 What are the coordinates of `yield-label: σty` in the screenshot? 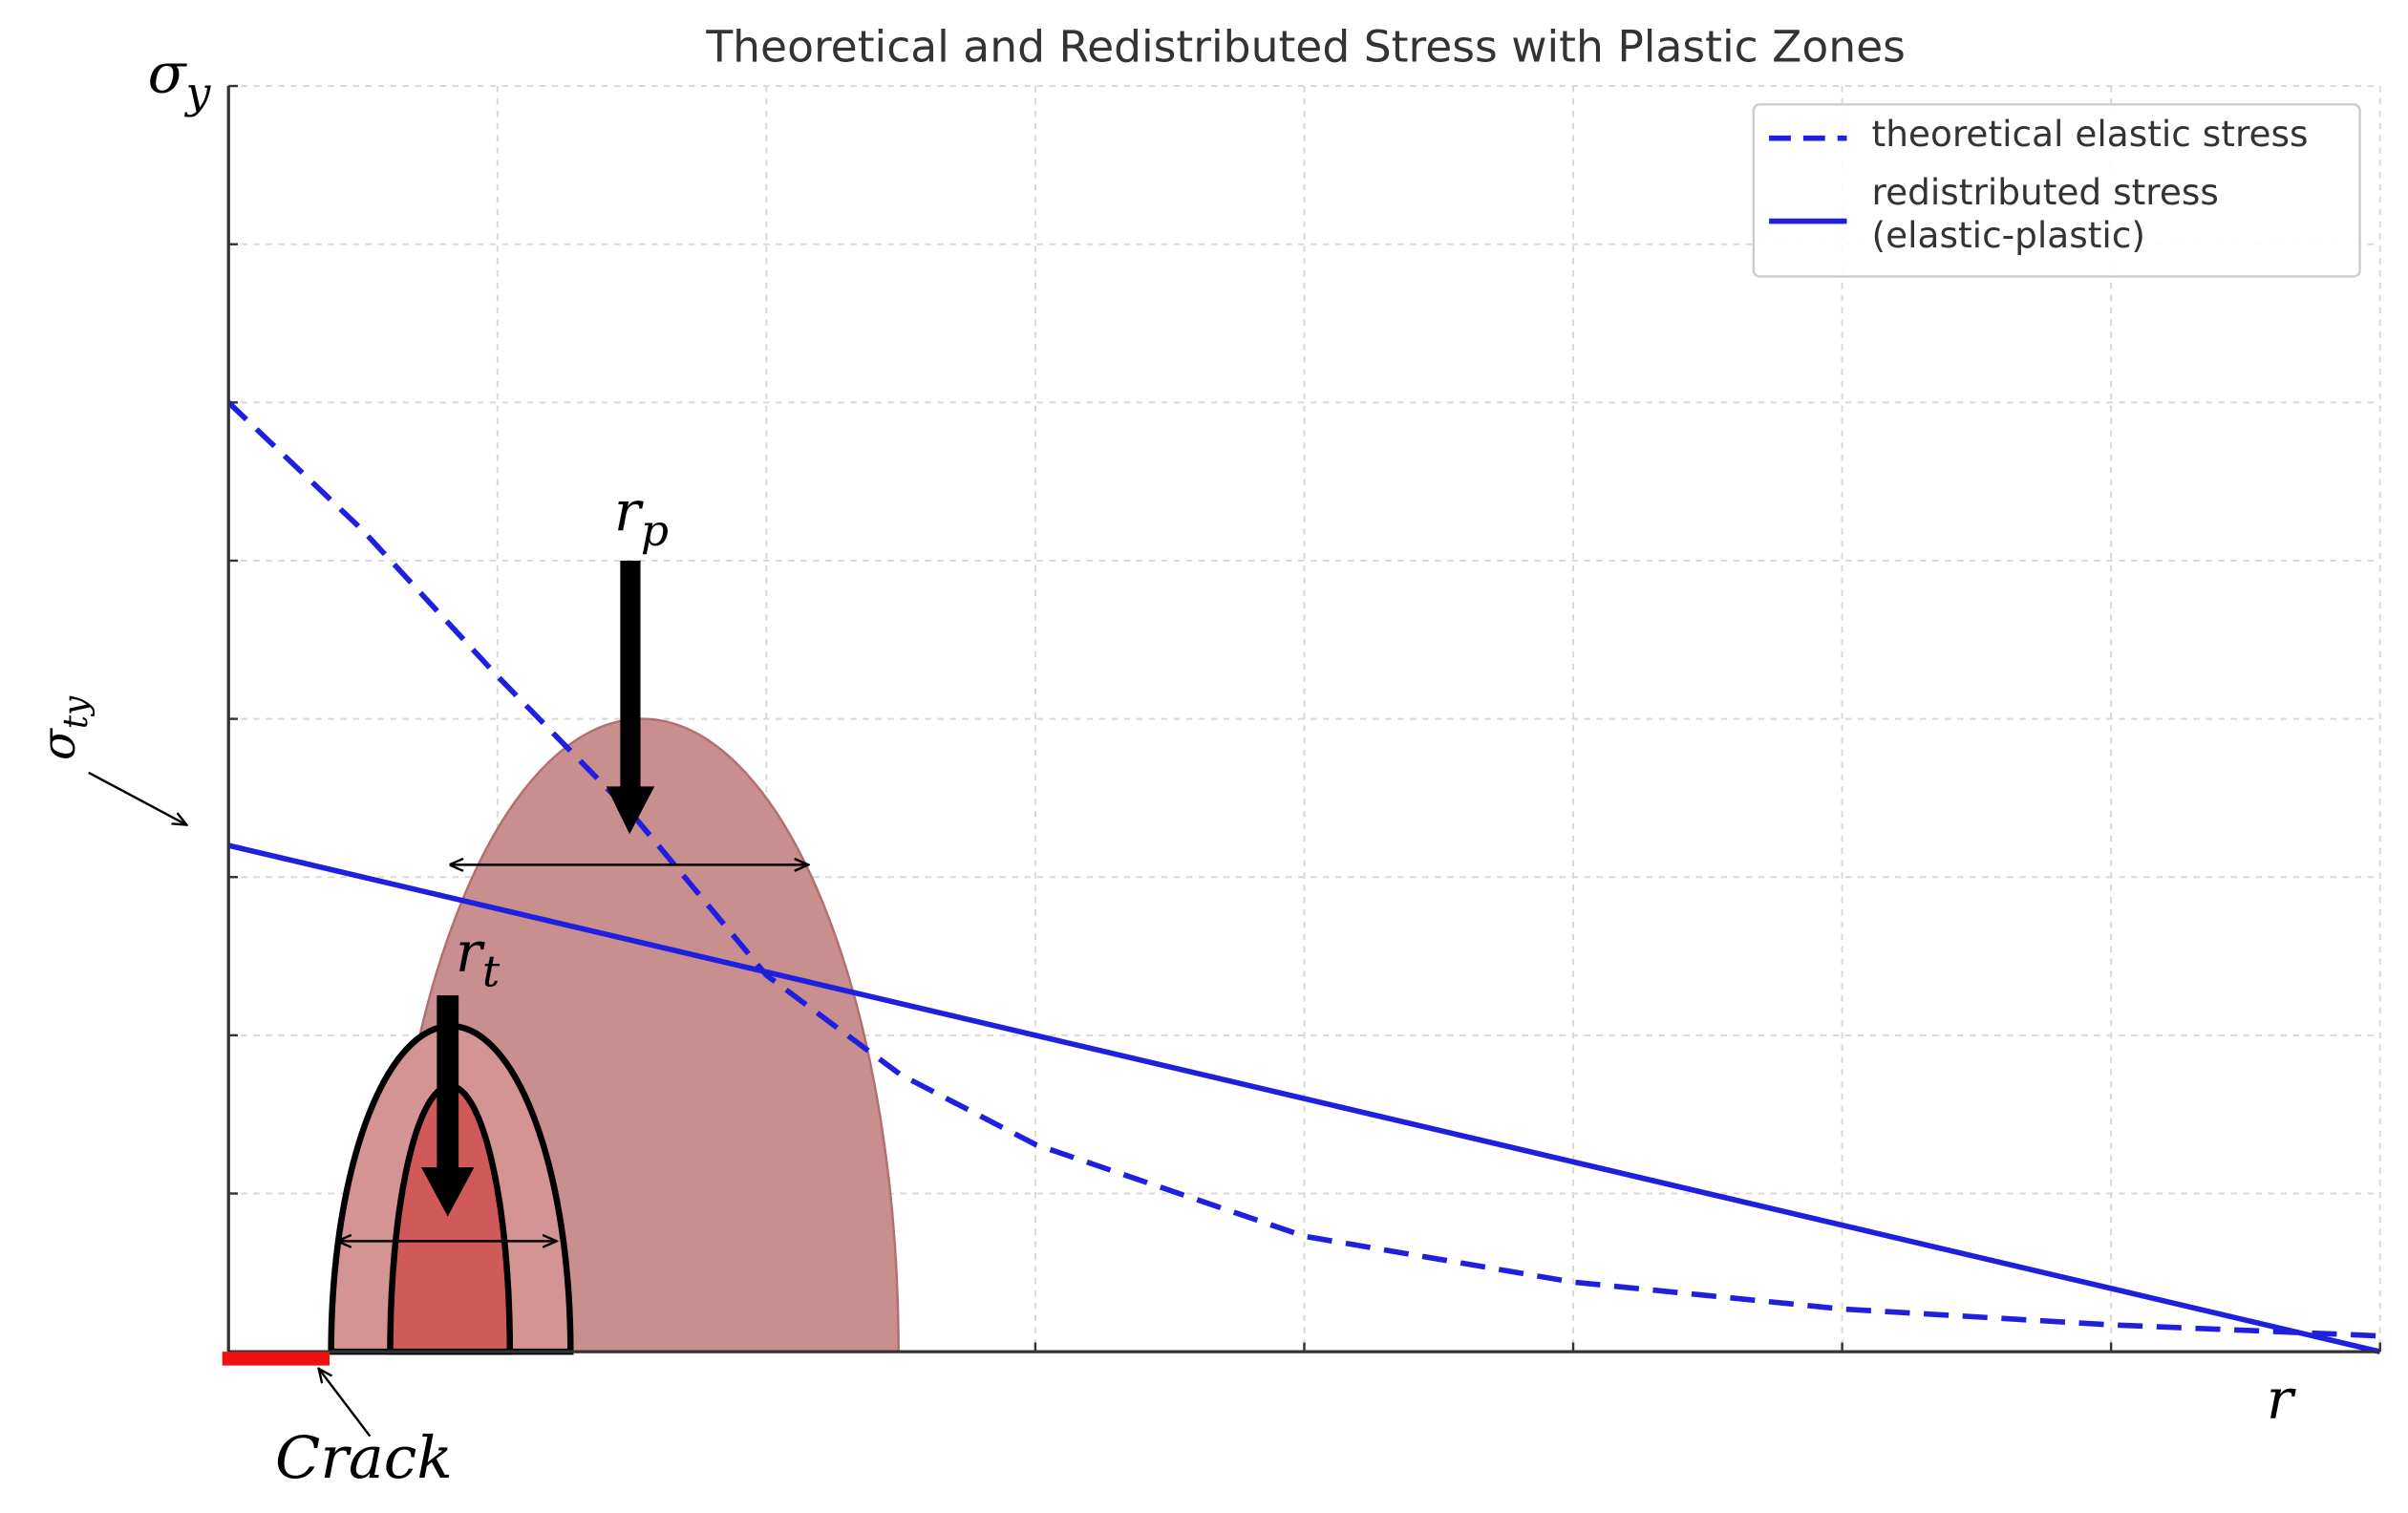 It's located at (64, 727).